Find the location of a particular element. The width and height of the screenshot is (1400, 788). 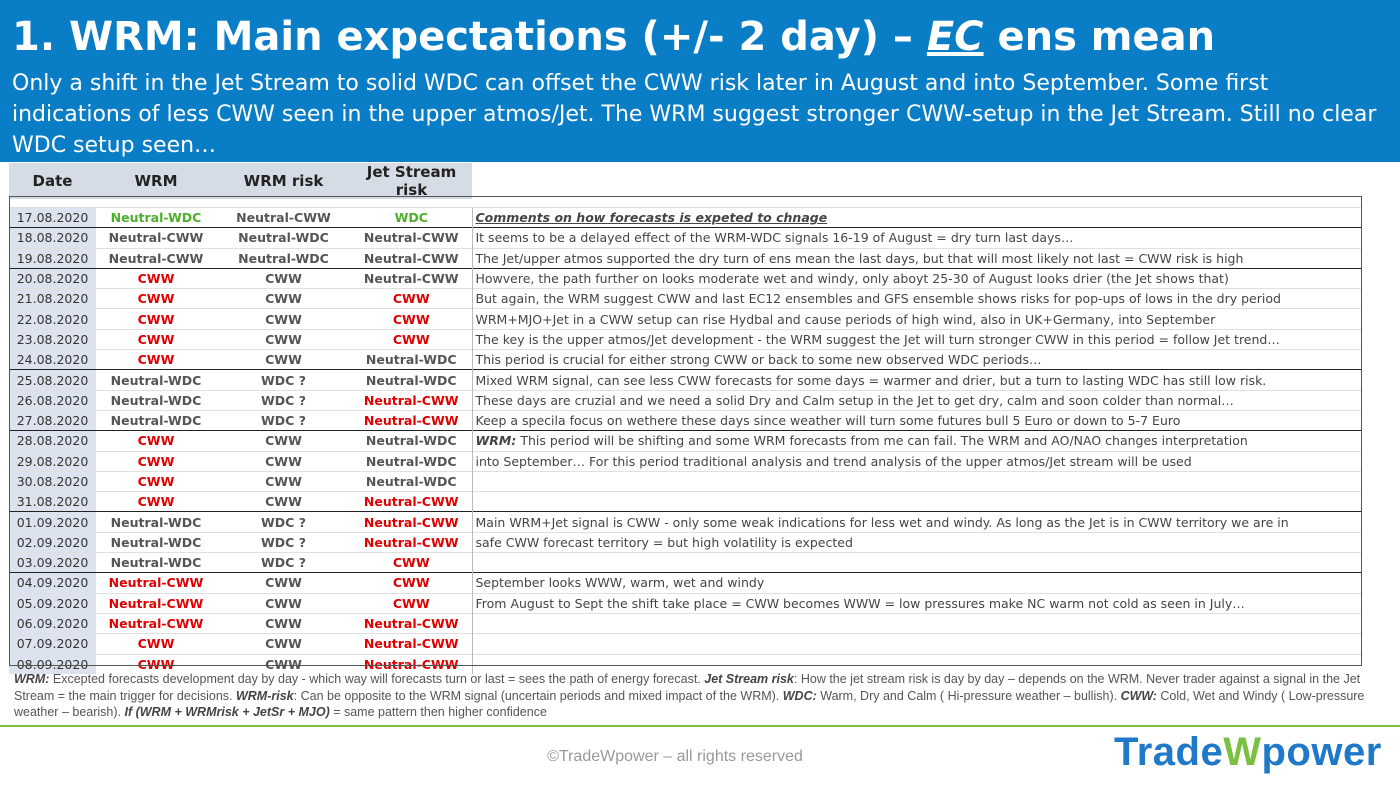

legend-desc: = same pattern then higher confidence is located at coordinates (438, 712).